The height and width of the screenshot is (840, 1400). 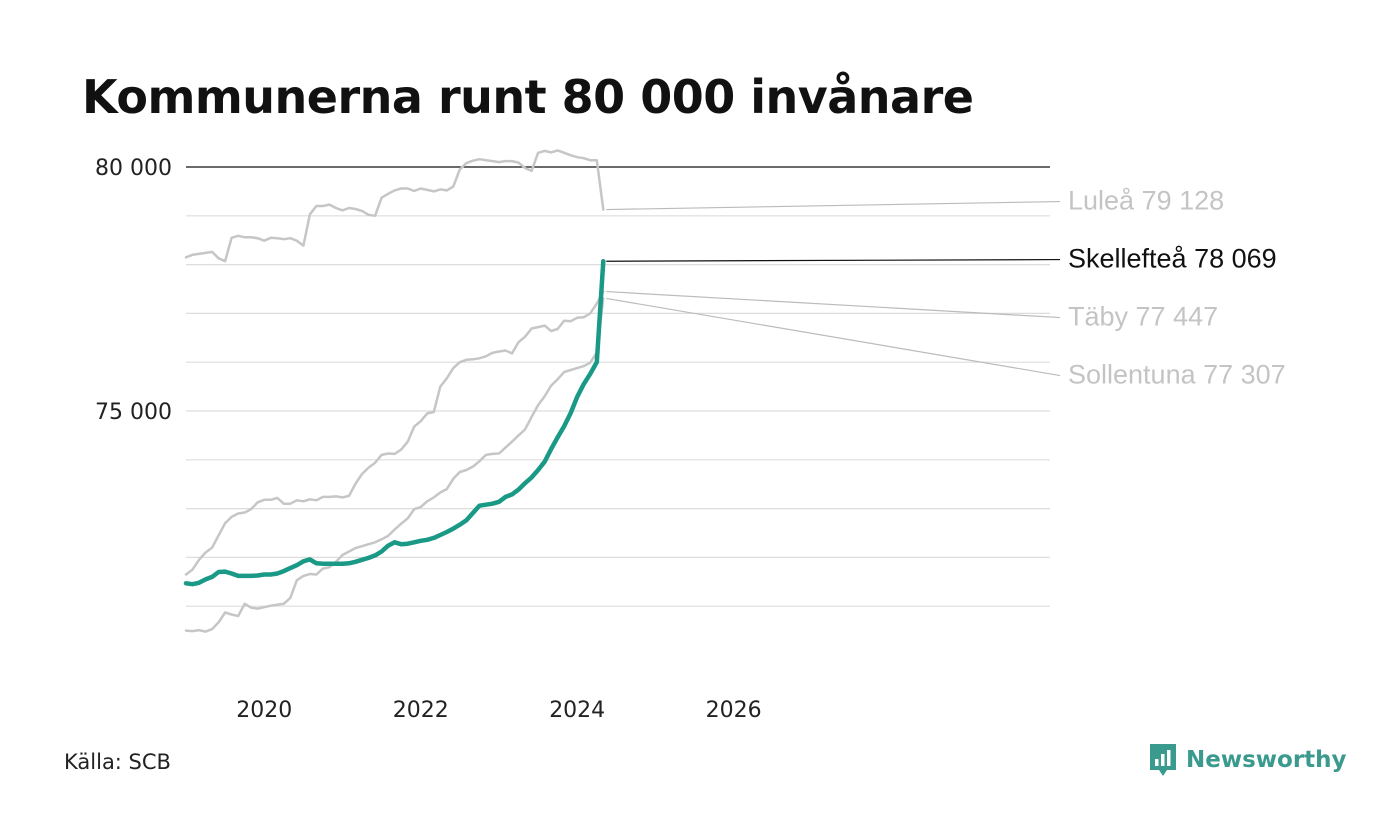 What do you see at coordinates (394, 206) in the screenshot?
I see `series-line-luleå` at bounding box center [394, 206].